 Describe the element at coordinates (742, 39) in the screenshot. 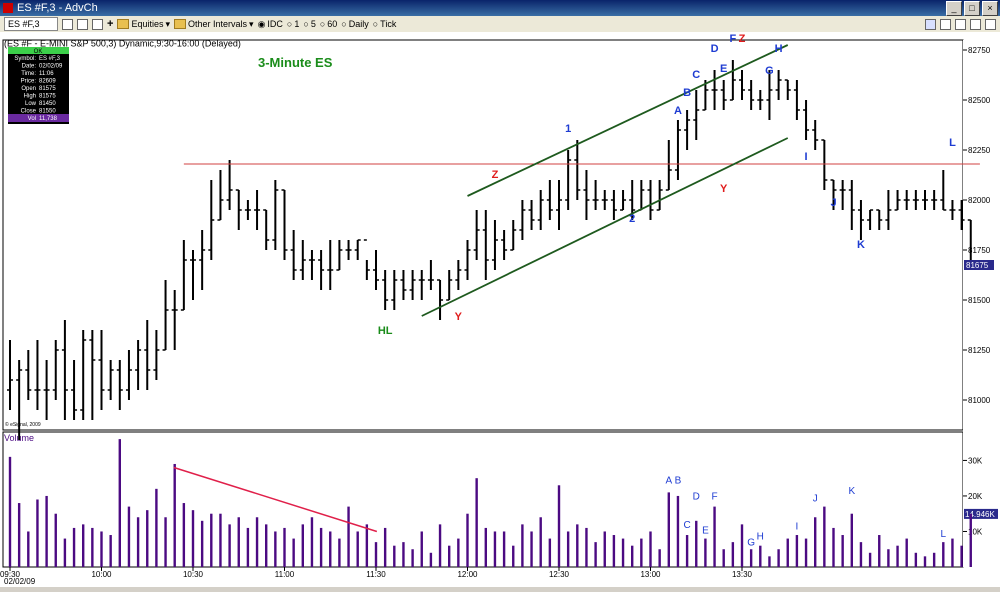

I see `price-annotation: Z` at that location.